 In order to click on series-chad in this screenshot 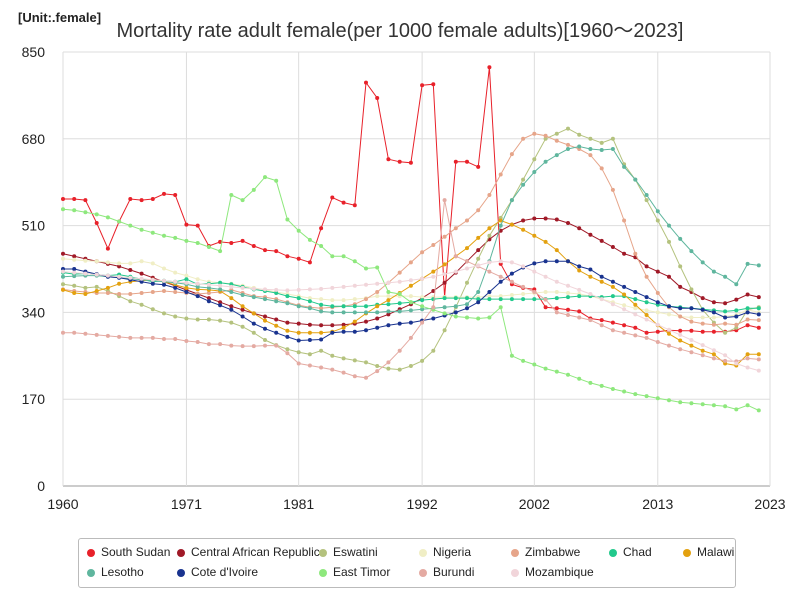, I will do `click(411, 292)`.